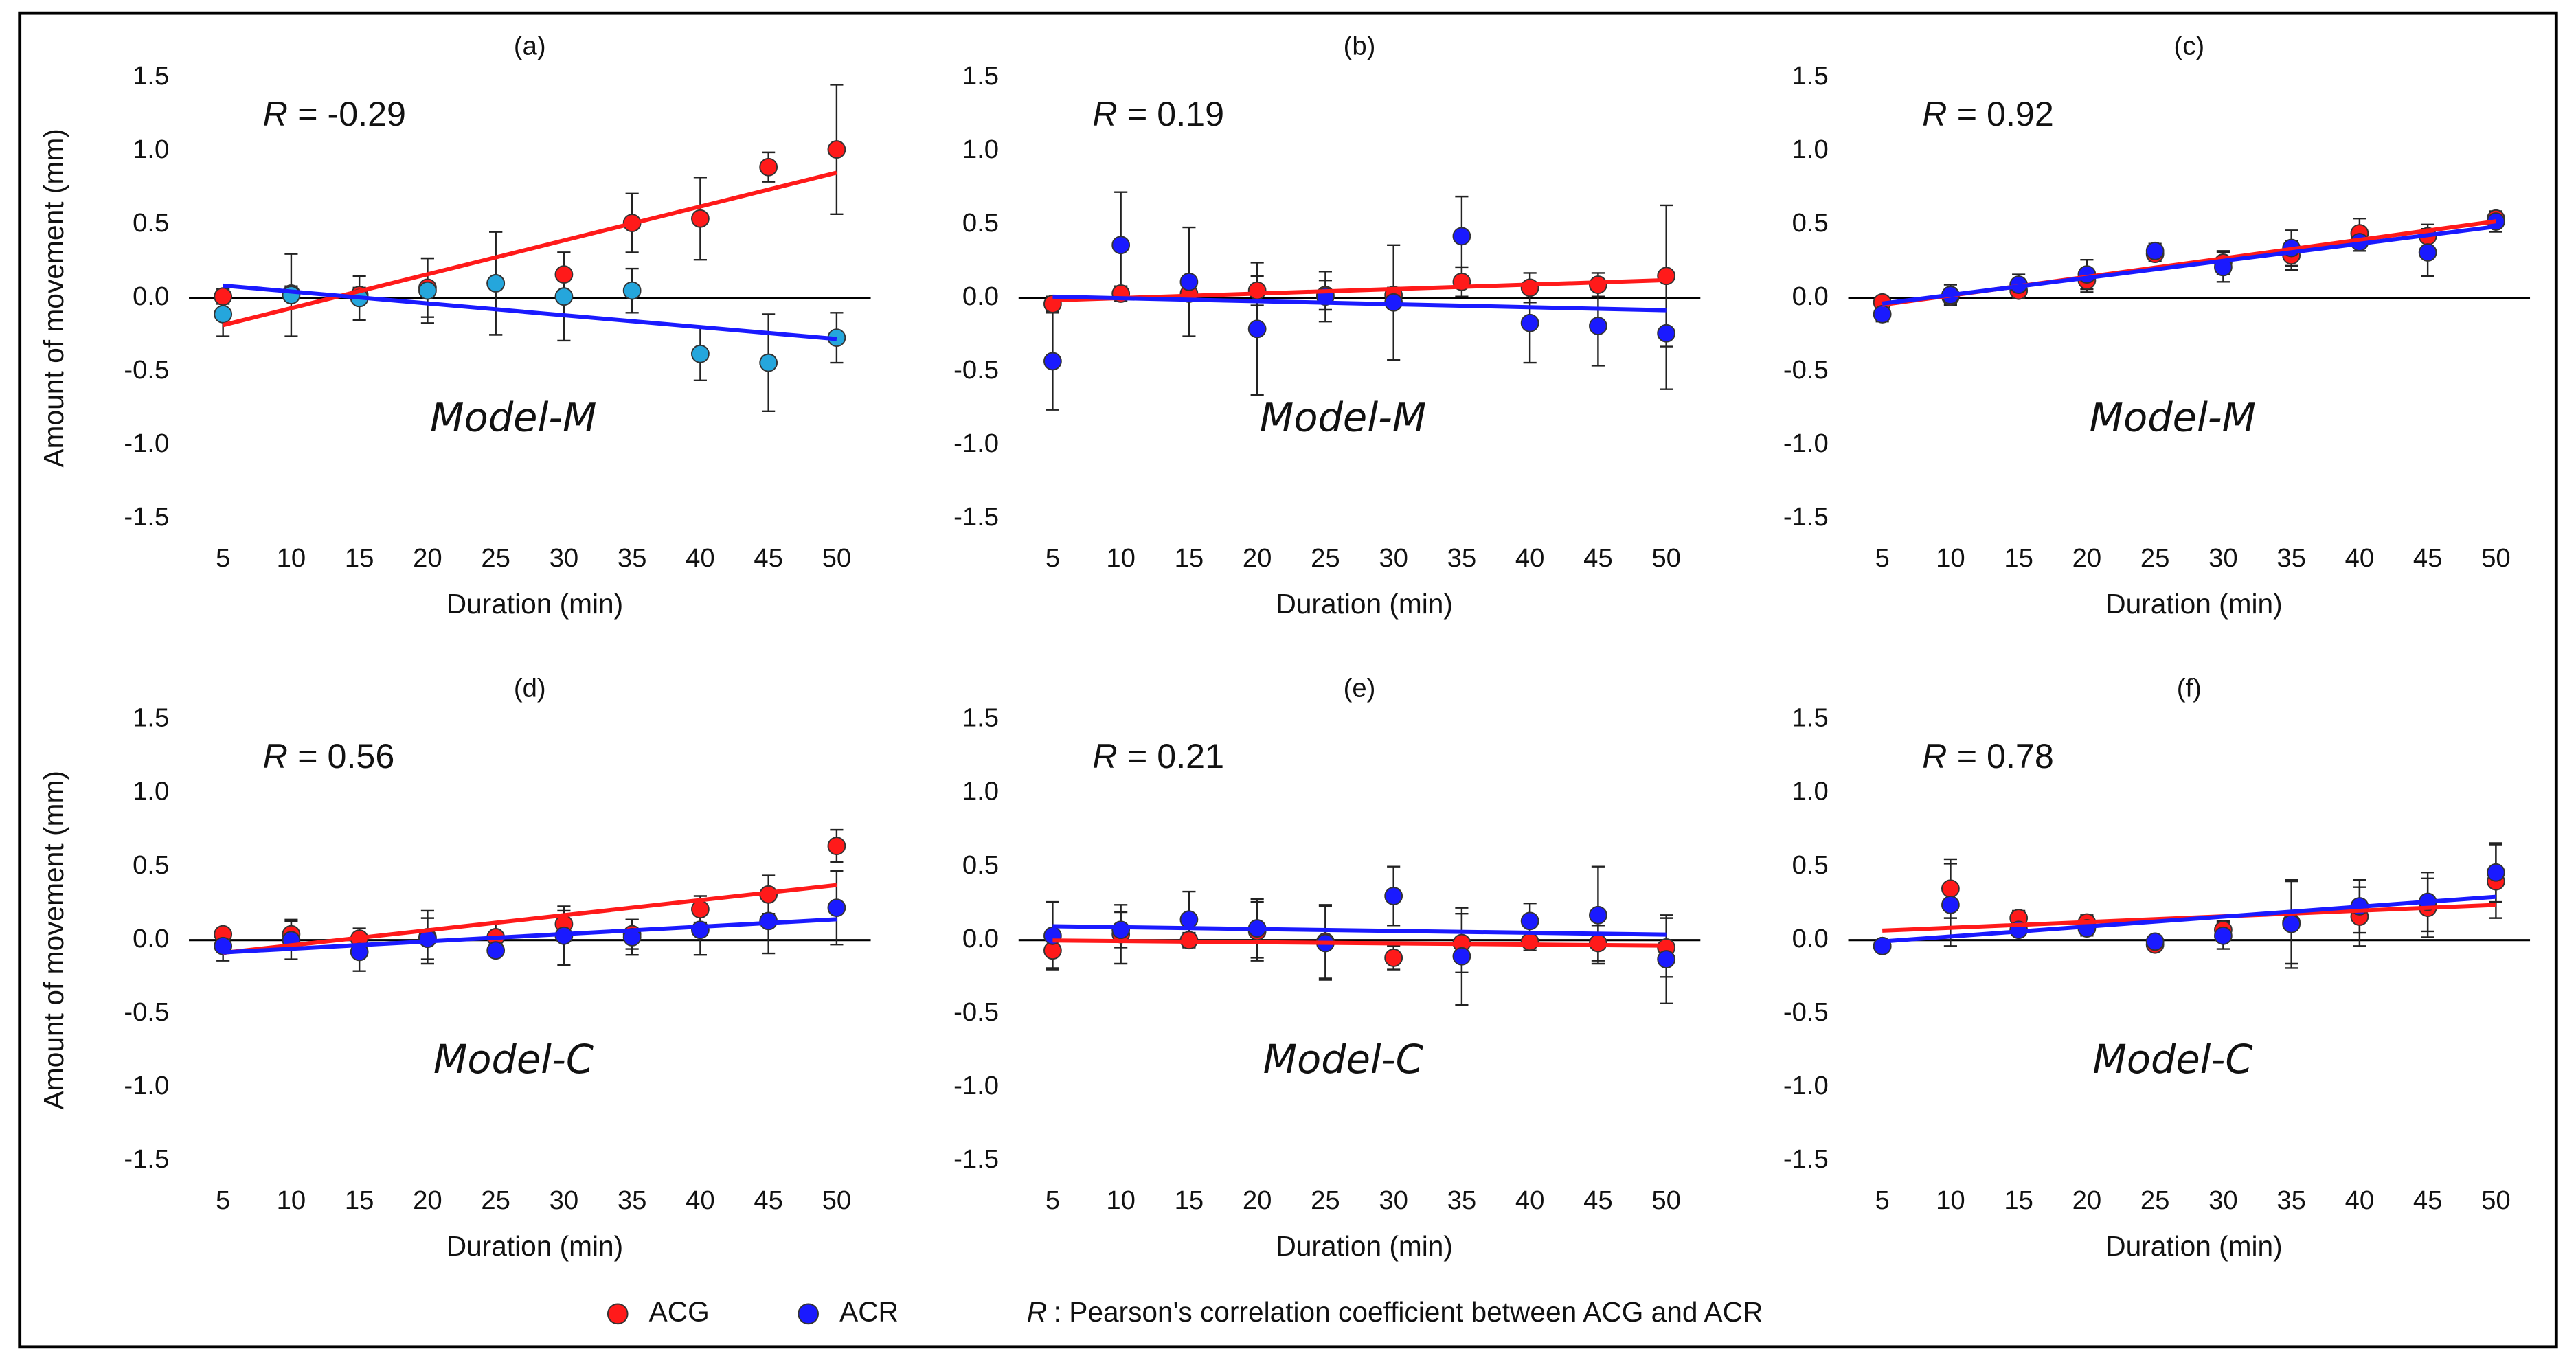 The height and width of the screenshot is (1360, 2576). I want to click on y-tick-label: 1.5, so click(1810, 718).